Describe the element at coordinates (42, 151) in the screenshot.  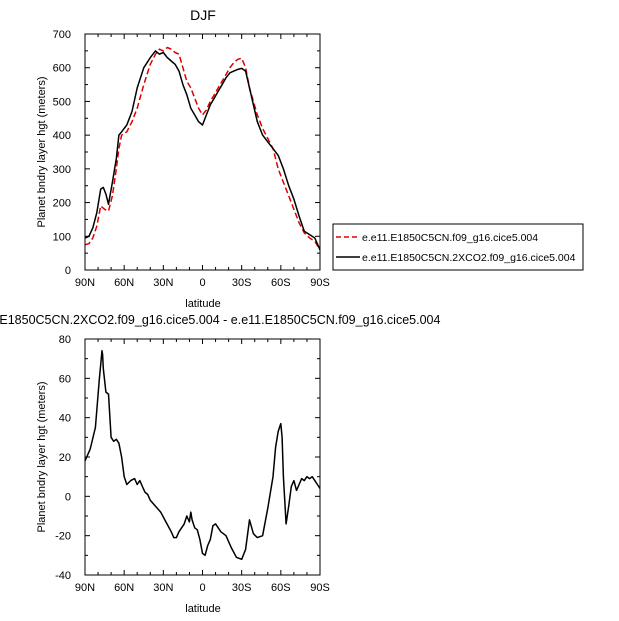
I see `top-y-axis-label: Planet bndry layer hgt (meters)` at that location.